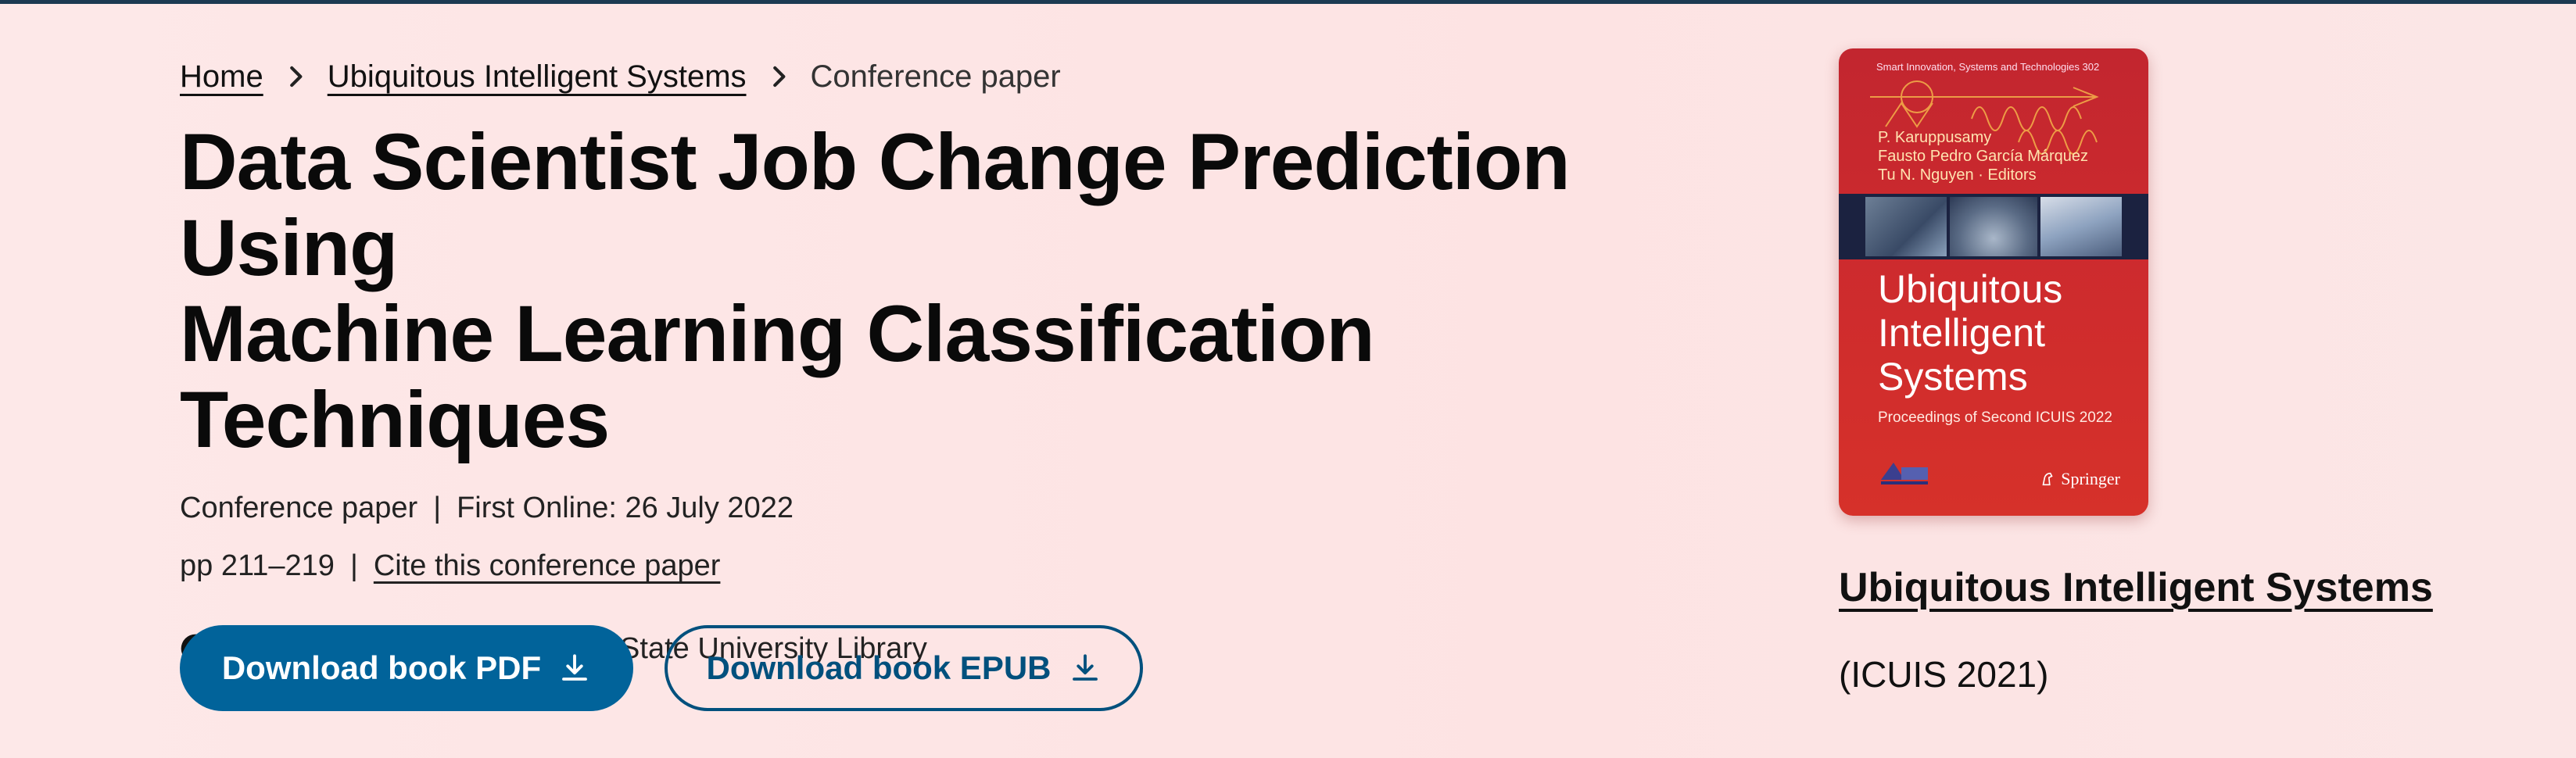 The height and width of the screenshot is (758, 2576). I want to click on springer-horse-icon, so click(2047, 479).